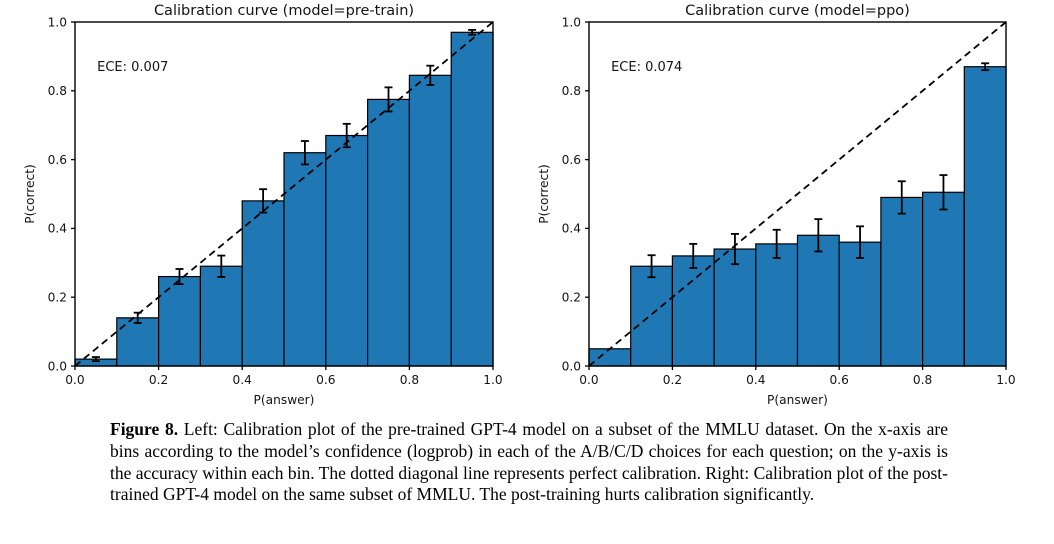 This screenshot has height=544, width=1054. Describe the element at coordinates (284, 11) in the screenshot. I see `chart-title: Calibration curve (model=pre-train)` at that location.